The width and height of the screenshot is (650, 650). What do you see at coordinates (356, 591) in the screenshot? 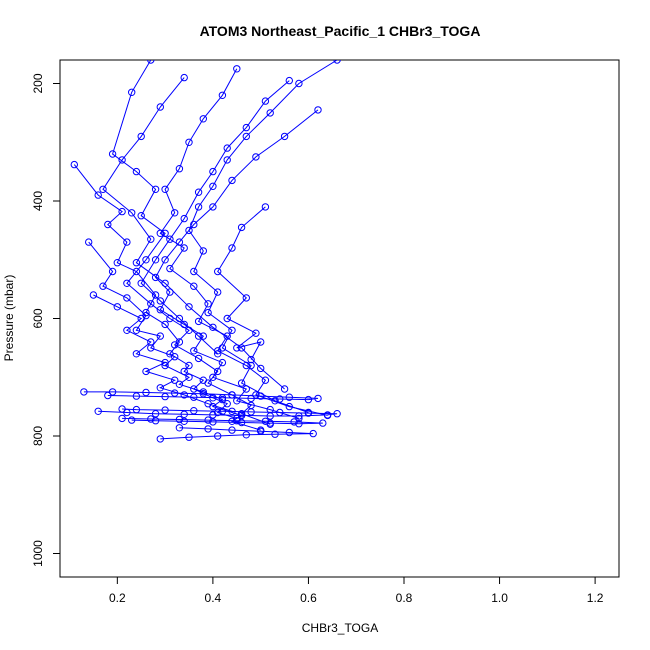
I see `x-axis: 0.2 0.4 0.6 0.8 1.0 1.2` at bounding box center [356, 591].